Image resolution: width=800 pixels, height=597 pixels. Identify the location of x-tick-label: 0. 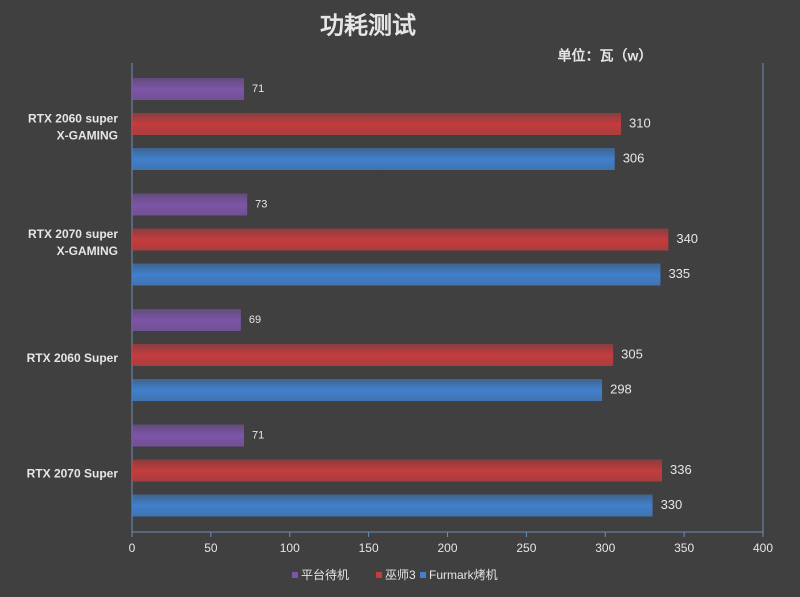
(132, 548).